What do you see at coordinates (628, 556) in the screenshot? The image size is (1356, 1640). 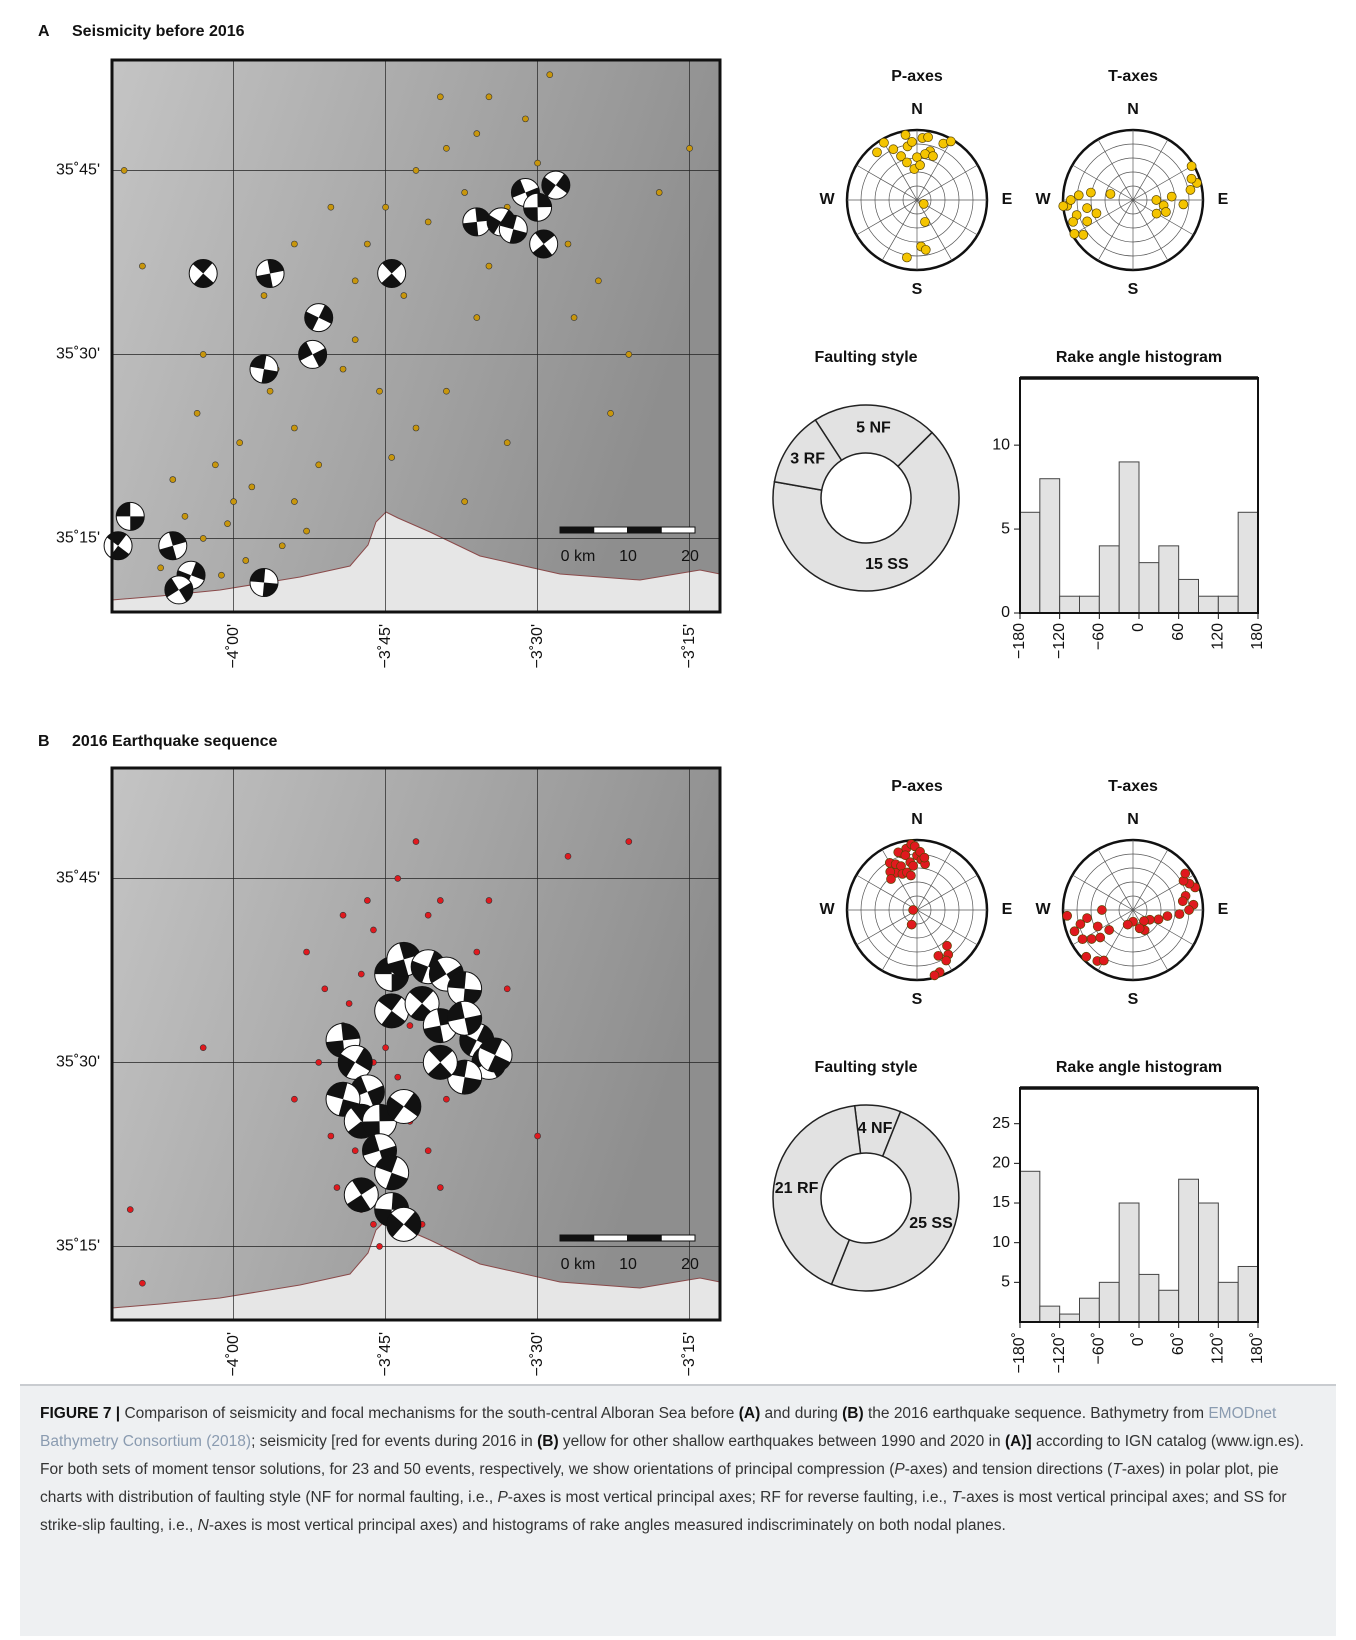 I see `scale-bar-label: 10` at bounding box center [628, 556].